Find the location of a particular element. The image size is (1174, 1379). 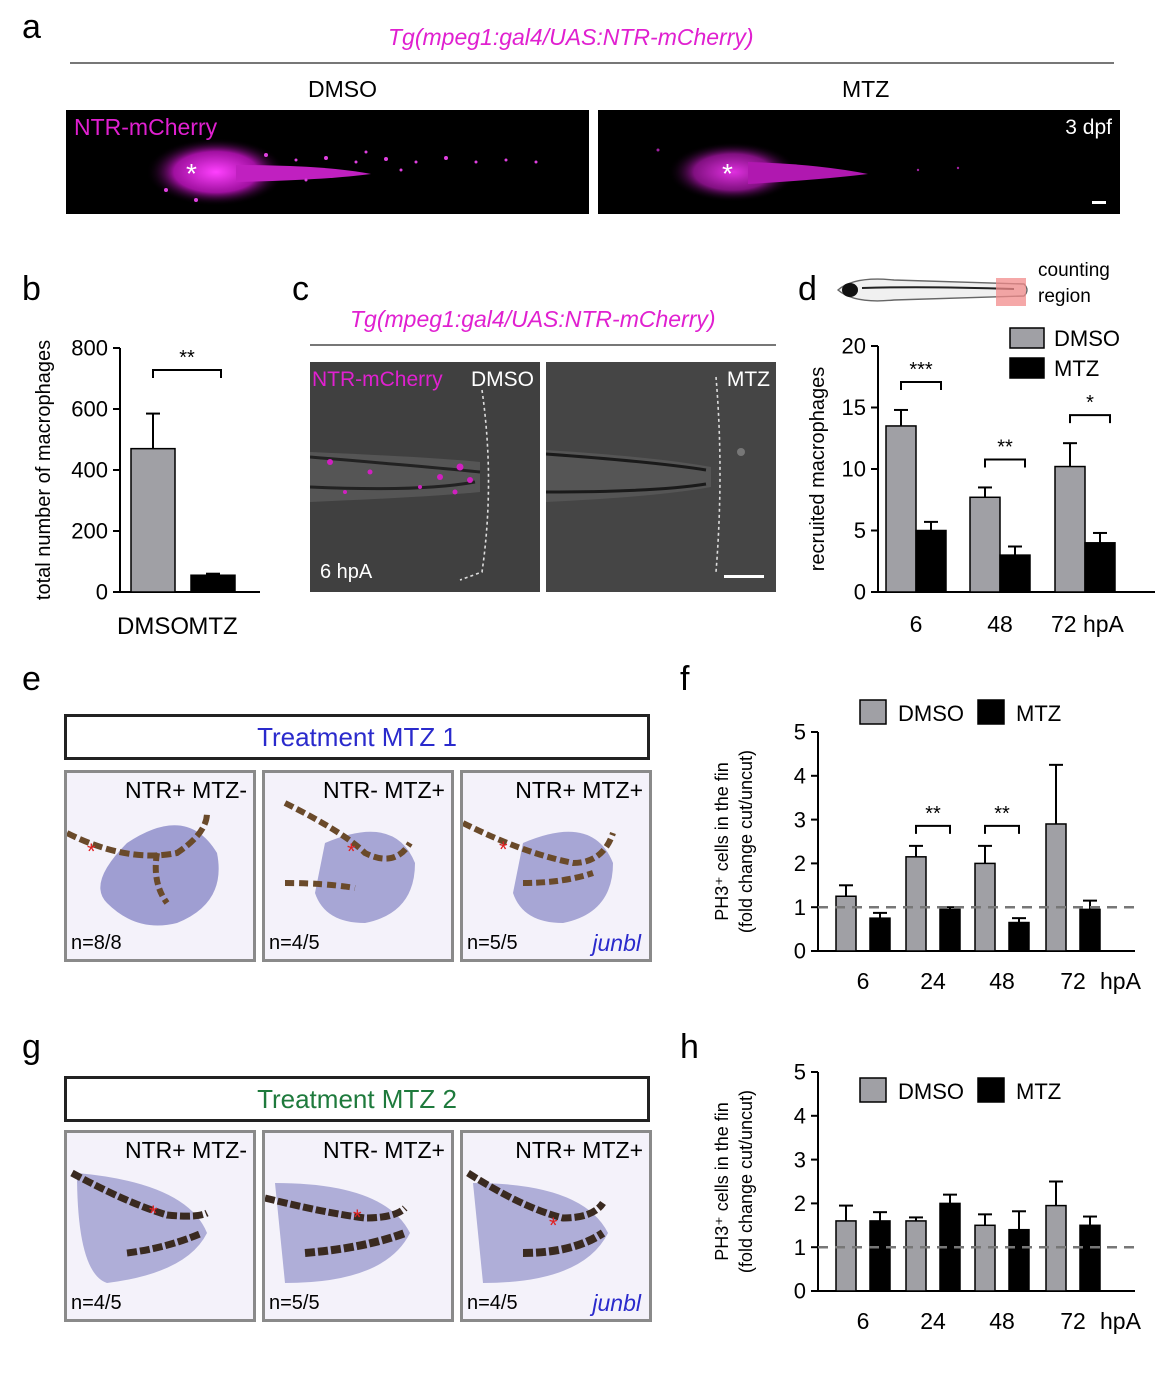

panel-a-stage-label: 3 dpf is located at coordinates (1088, 127).